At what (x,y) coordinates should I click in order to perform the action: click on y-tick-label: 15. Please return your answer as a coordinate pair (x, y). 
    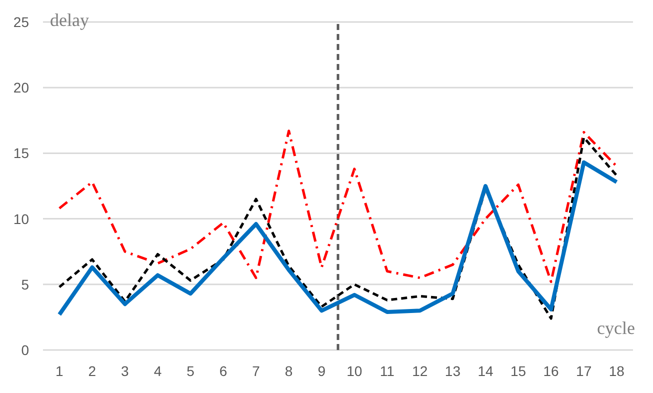
    Looking at the image, I should click on (21, 153).